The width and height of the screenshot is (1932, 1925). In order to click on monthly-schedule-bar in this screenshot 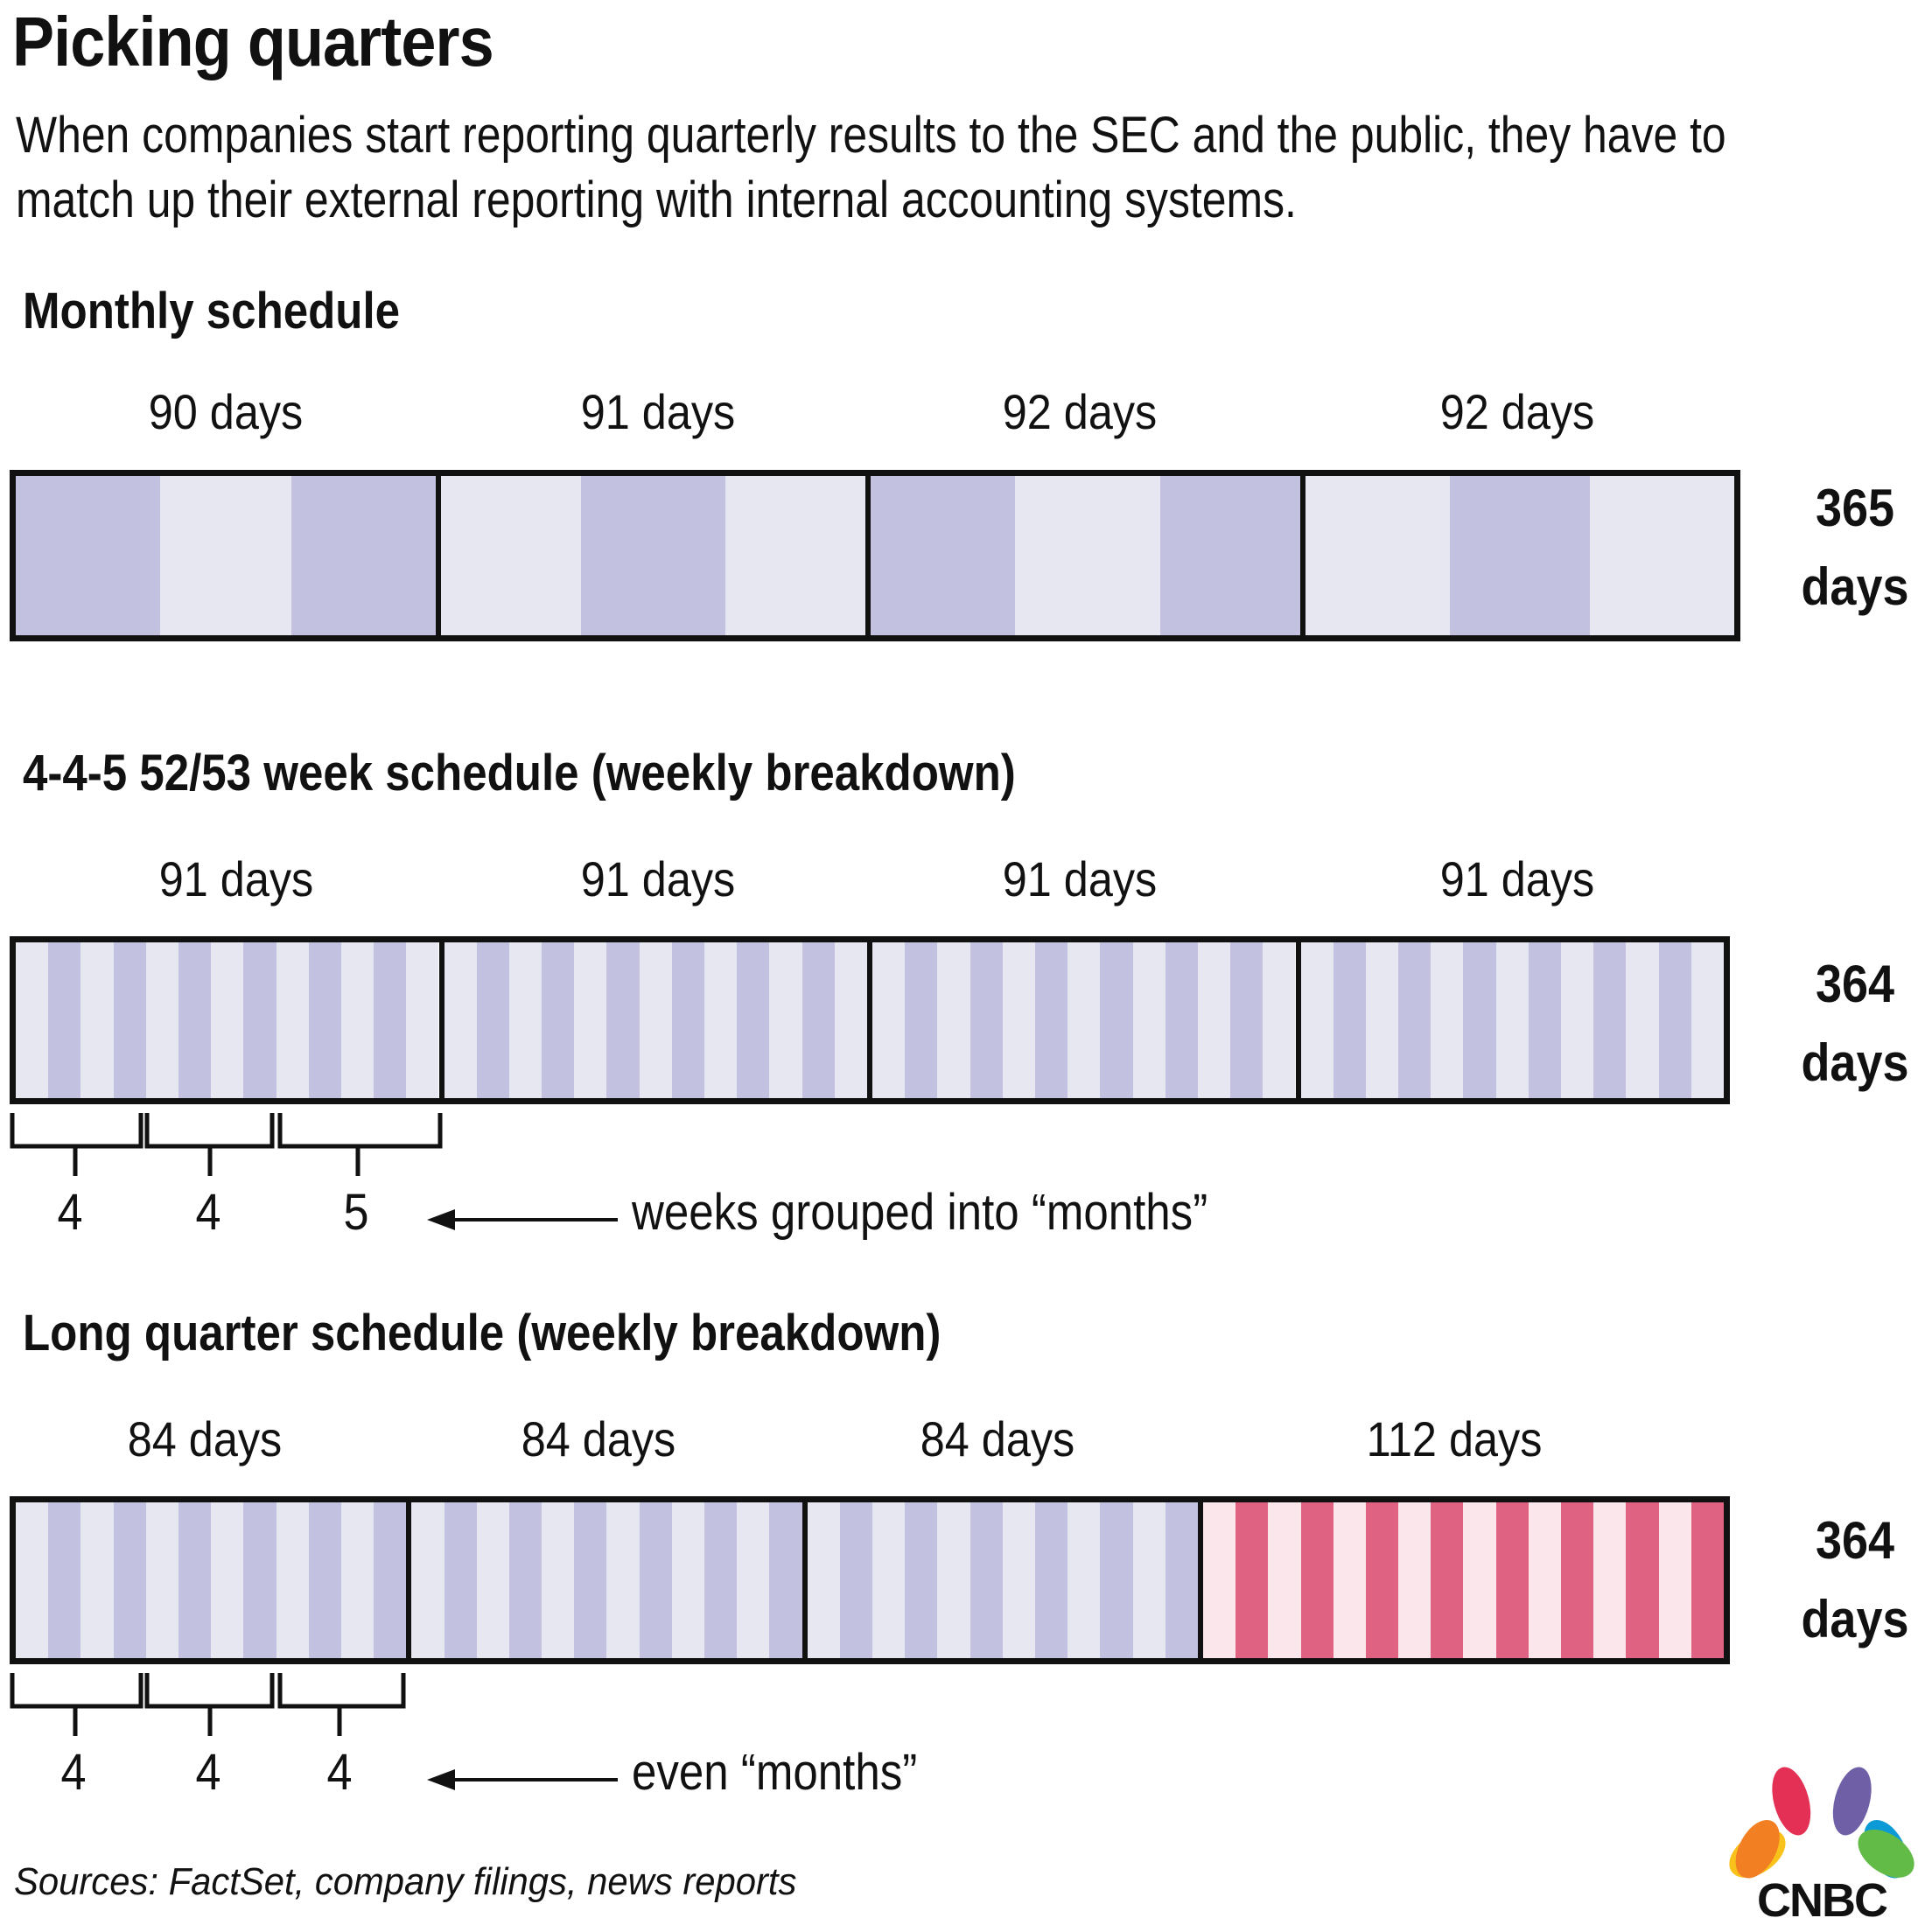, I will do `click(875, 555)`.